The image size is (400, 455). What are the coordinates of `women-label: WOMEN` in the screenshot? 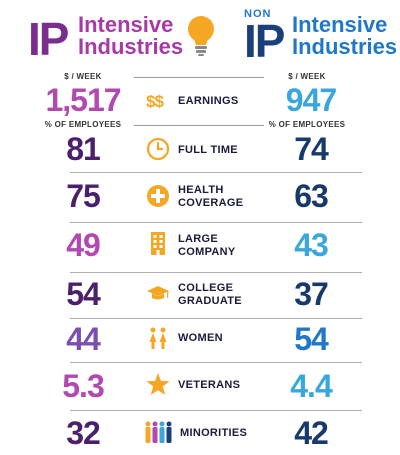 It's located at (200, 338).